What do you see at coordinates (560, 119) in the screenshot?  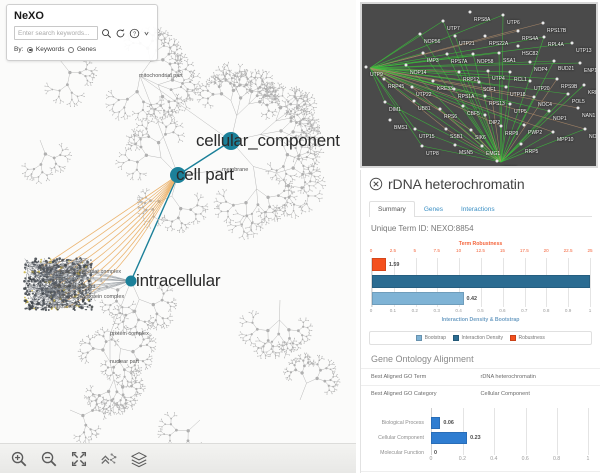 I see `gene-node-label: NOP1` at bounding box center [560, 119].